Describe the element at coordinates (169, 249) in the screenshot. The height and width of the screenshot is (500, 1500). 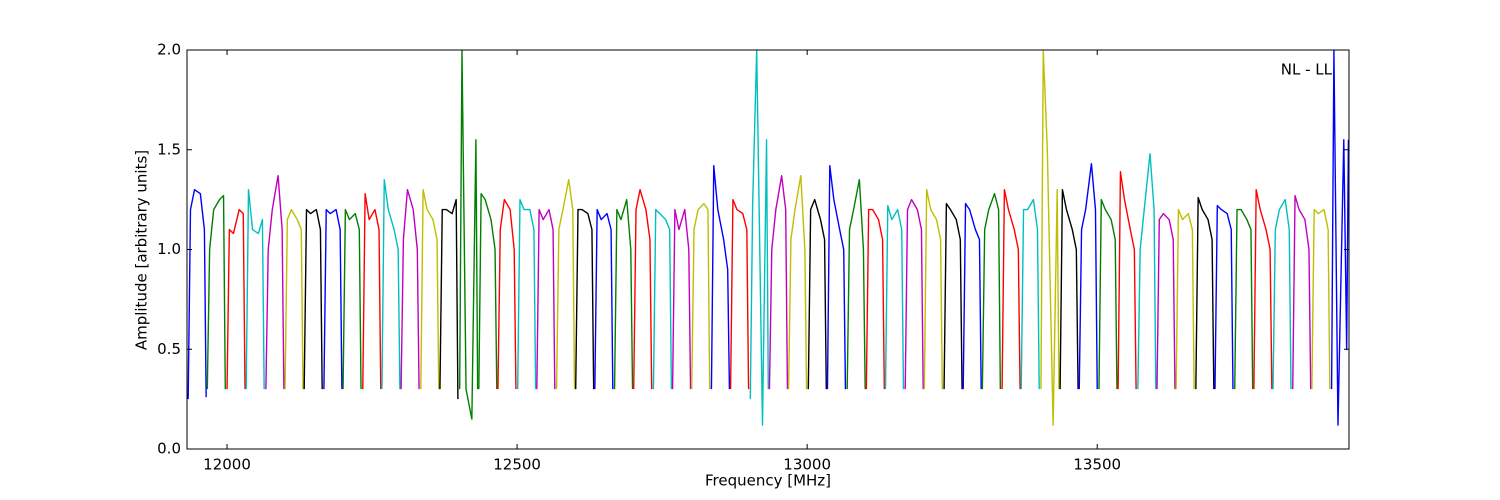
I see `y-tick-label: 1.0` at that location.